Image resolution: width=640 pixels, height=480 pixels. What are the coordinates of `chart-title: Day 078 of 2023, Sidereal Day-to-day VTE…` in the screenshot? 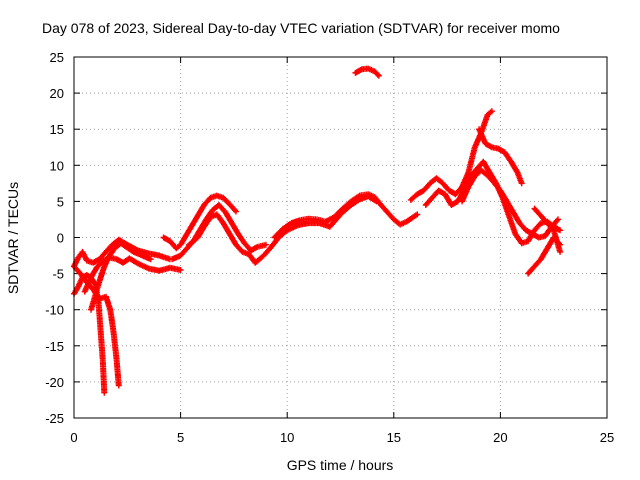 It's located at (301, 28).